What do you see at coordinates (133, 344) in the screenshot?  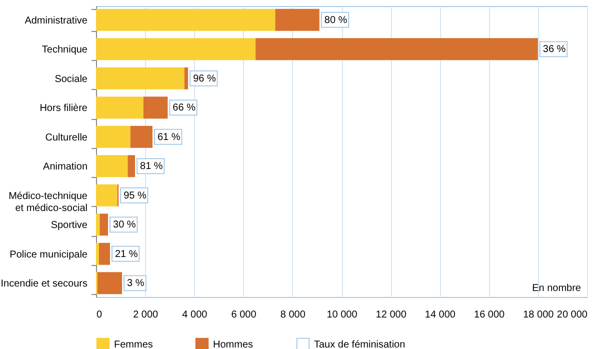 I see `legend-label: Femmes` at bounding box center [133, 344].